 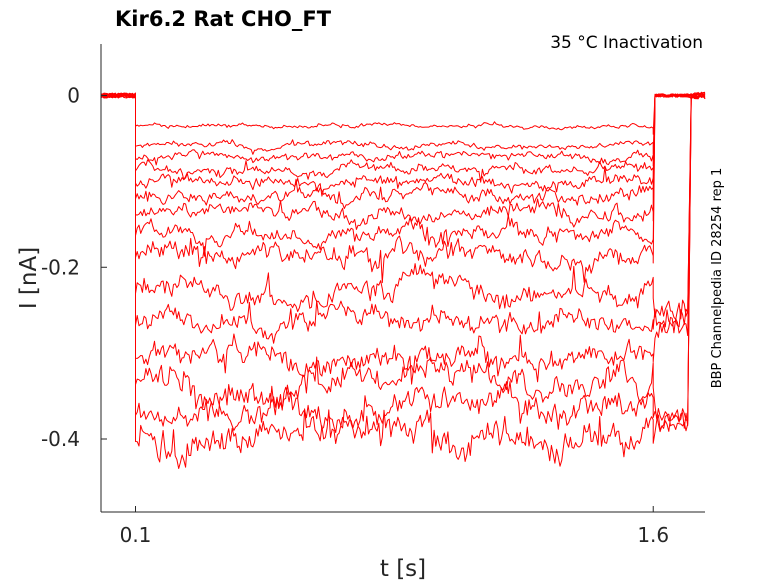 What do you see at coordinates (223, 19) in the screenshot?
I see `chart-title: Kir6.2 Rat CHO_FT` at bounding box center [223, 19].